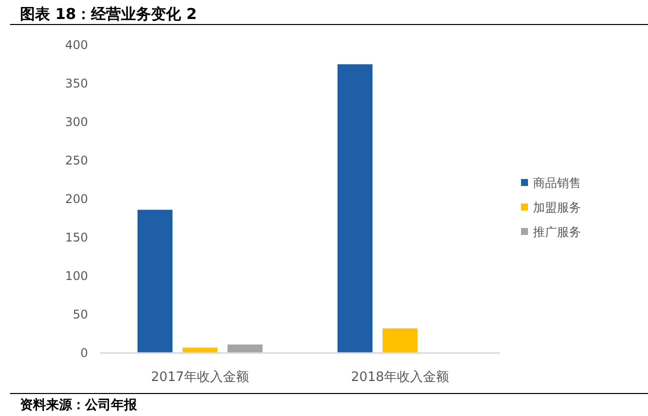 The height and width of the screenshot is (416, 648). What do you see at coordinates (76, 83) in the screenshot?
I see `y-tick-label: 350` at bounding box center [76, 83].